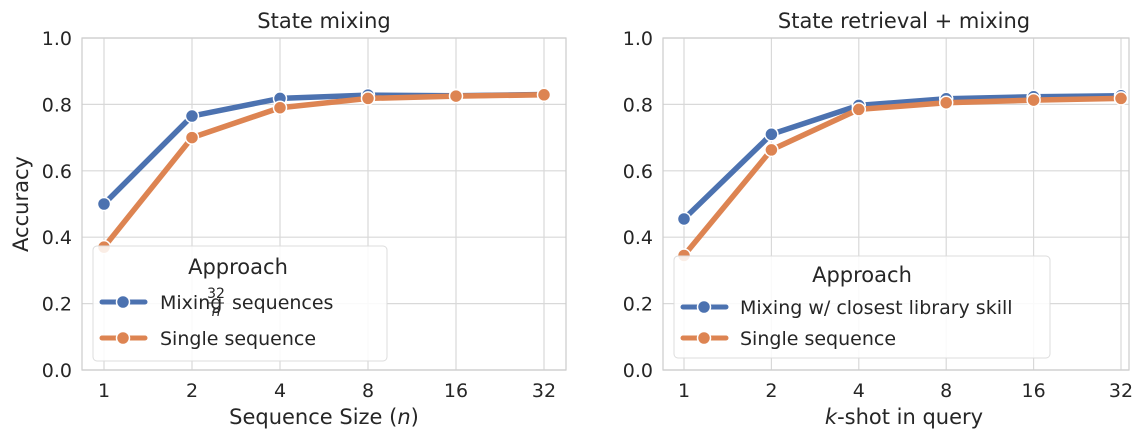 Image resolution: width=1136 pixels, height=430 pixels. Describe the element at coordinates (910, 417) in the screenshot. I see `x-axis-label-main: -shot in query` at that location.